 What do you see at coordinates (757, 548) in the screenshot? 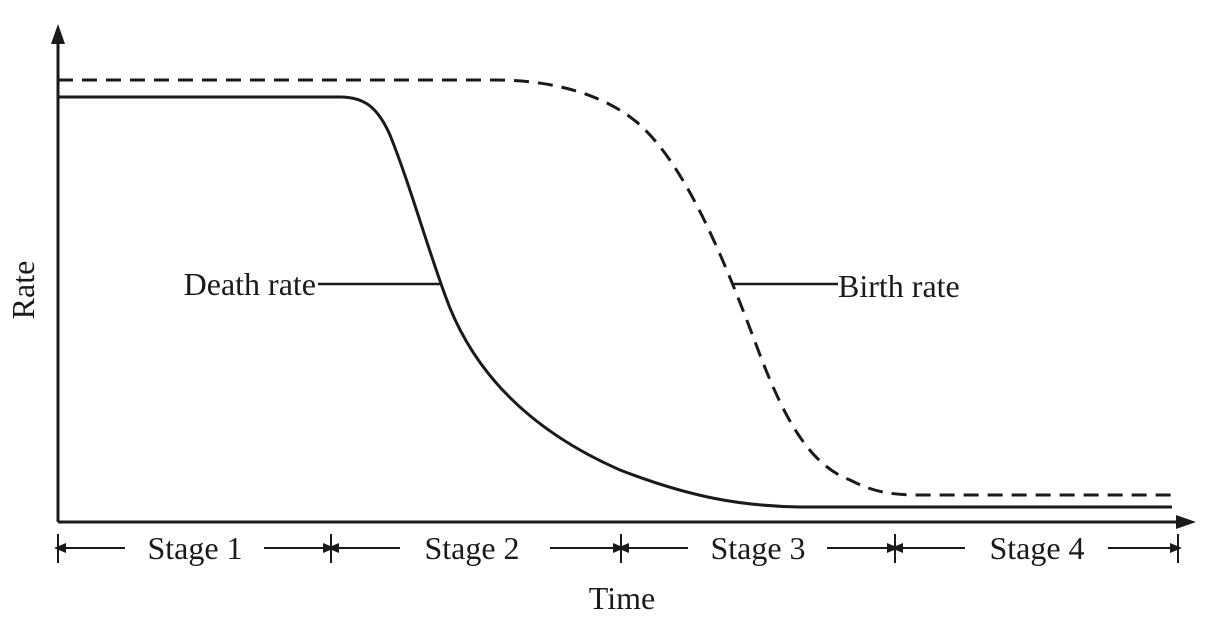
I see `stage-3-label: Stage 3` at bounding box center [757, 548].